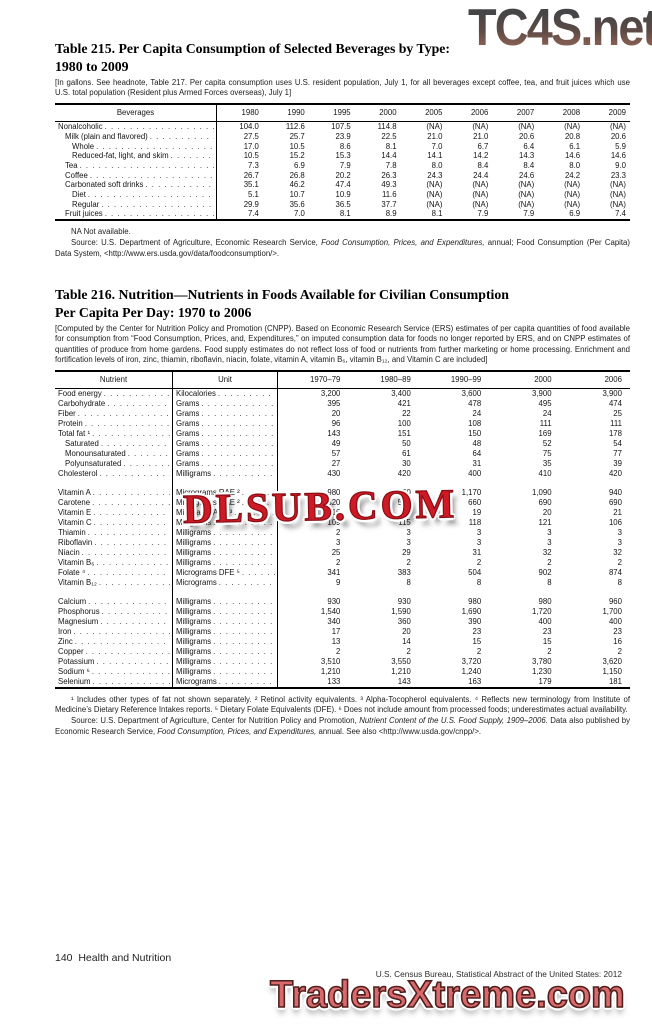 The width and height of the screenshot is (652, 1024). Describe the element at coordinates (196, 583) in the screenshot. I see `row-unit-text: Micrograms` at that location.